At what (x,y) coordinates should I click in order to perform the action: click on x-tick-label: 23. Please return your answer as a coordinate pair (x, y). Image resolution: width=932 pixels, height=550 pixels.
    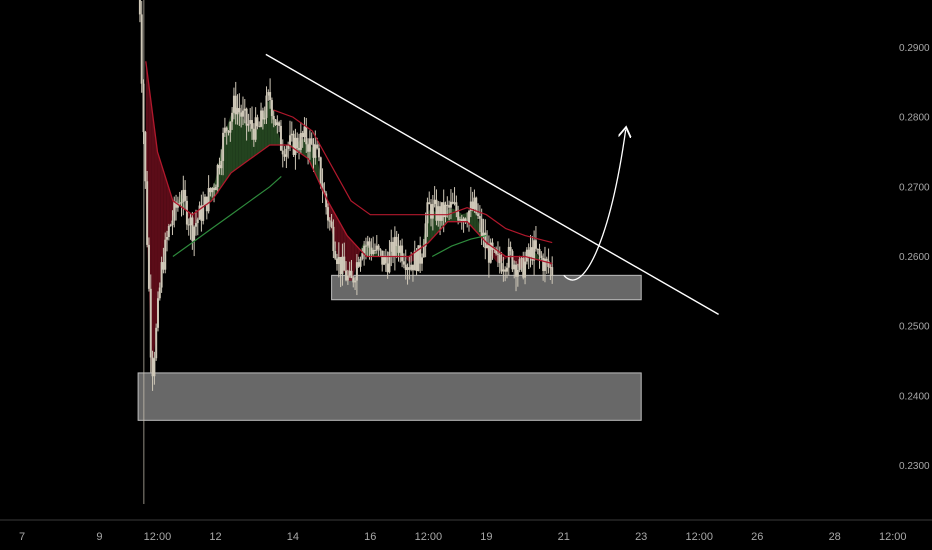
    Looking at the image, I should click on (641, 537).